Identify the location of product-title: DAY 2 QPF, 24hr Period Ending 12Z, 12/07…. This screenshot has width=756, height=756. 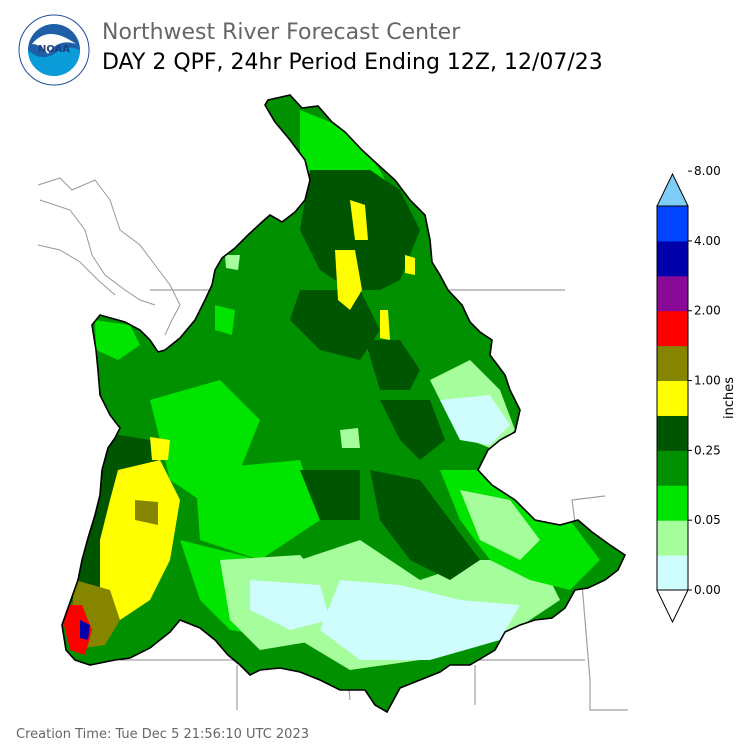
(352, 62).